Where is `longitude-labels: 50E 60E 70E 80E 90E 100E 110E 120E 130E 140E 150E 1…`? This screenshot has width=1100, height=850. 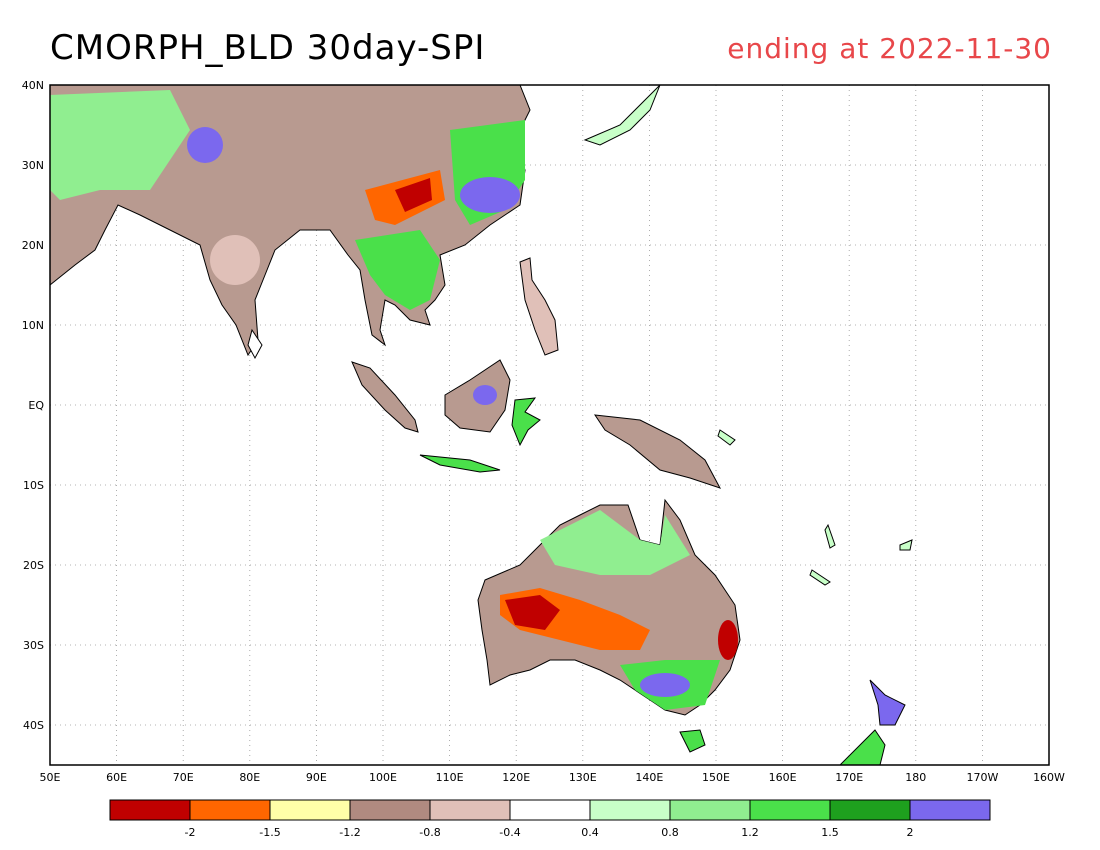 longitude-labels: 50E 60E 70E 80E 90E 100E 110E 120E 130E 140E 150E 1… is located at coordinates (553, 777).